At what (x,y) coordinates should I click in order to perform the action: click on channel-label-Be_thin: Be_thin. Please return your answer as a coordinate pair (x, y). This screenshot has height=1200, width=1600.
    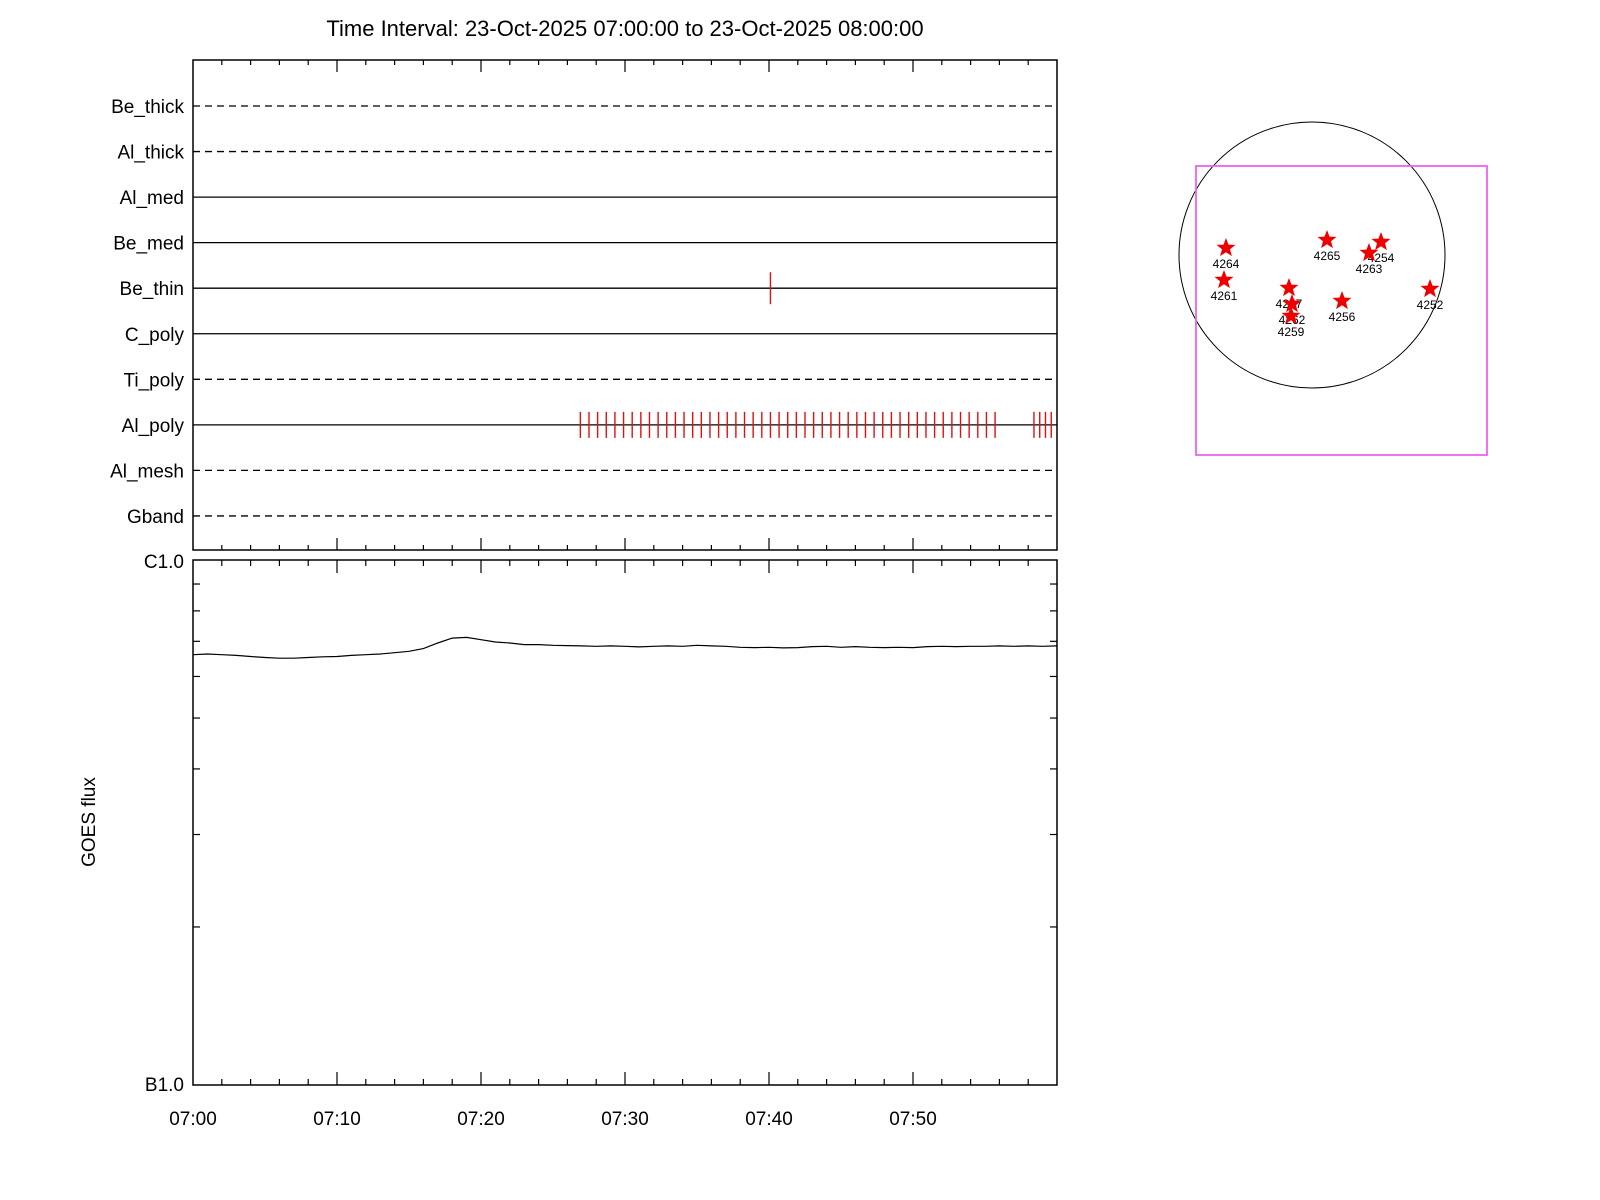
    Looking at the image, I should click on (152, 289).